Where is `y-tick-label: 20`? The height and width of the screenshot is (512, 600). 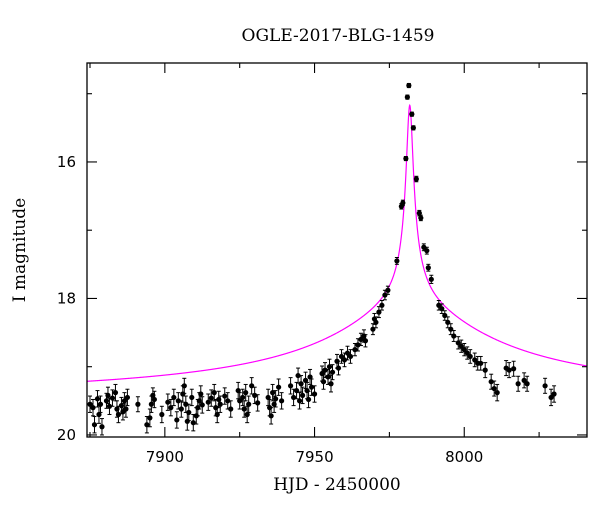
y-tick-label: 20 is located at coordinates (66, 435).